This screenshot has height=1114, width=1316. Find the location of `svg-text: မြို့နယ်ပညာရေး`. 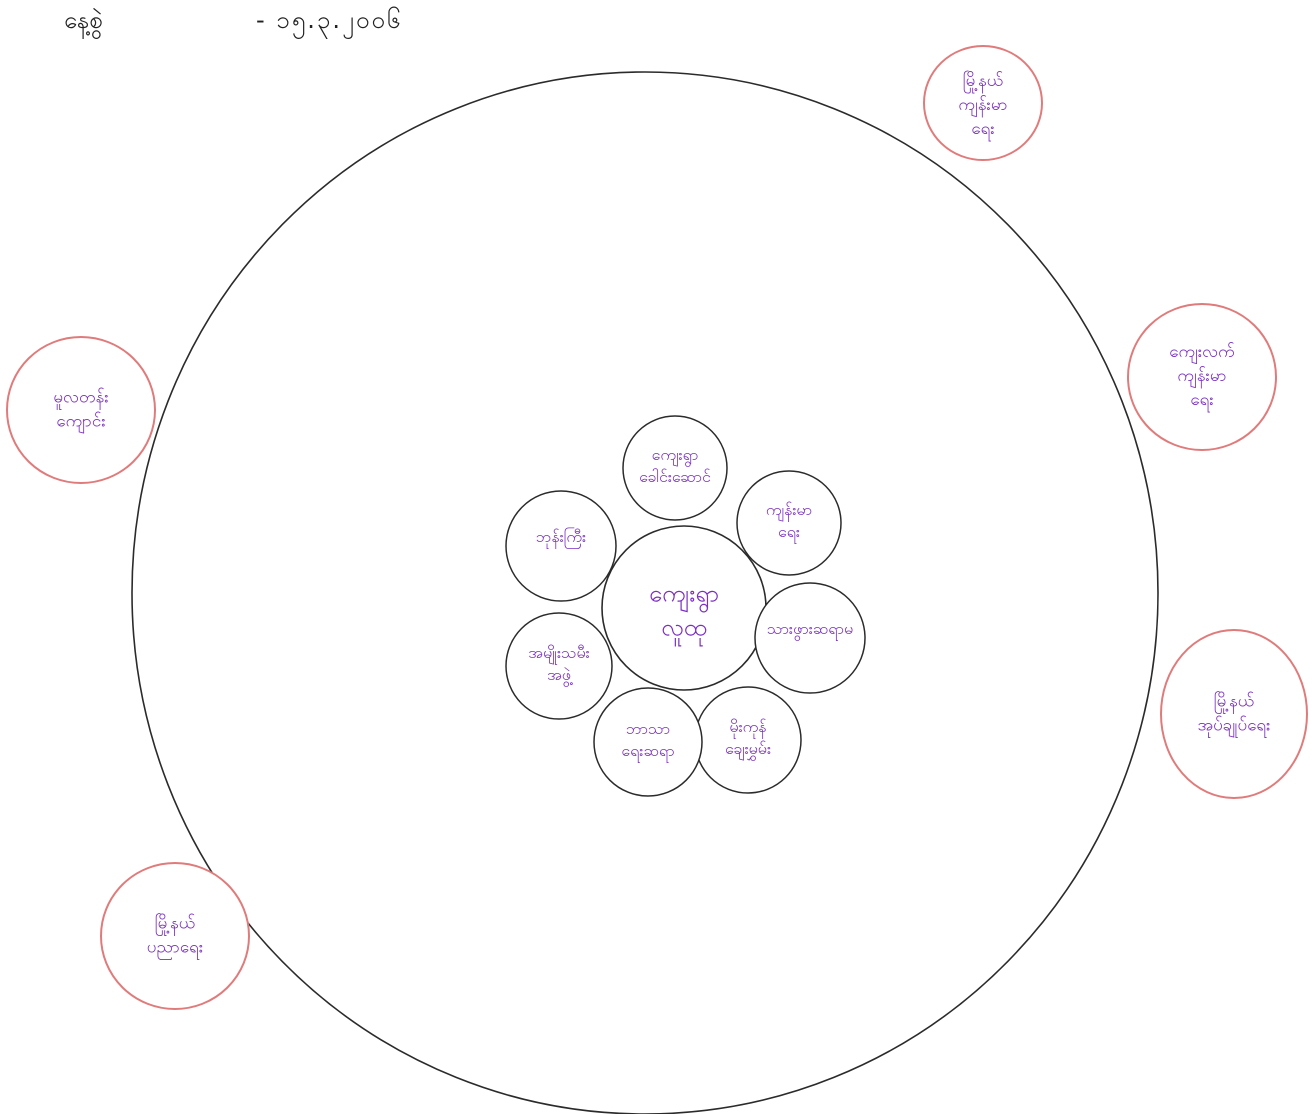

svg-text: မြို့နယ်ပညာရေး is located at coordinates (175, 936).